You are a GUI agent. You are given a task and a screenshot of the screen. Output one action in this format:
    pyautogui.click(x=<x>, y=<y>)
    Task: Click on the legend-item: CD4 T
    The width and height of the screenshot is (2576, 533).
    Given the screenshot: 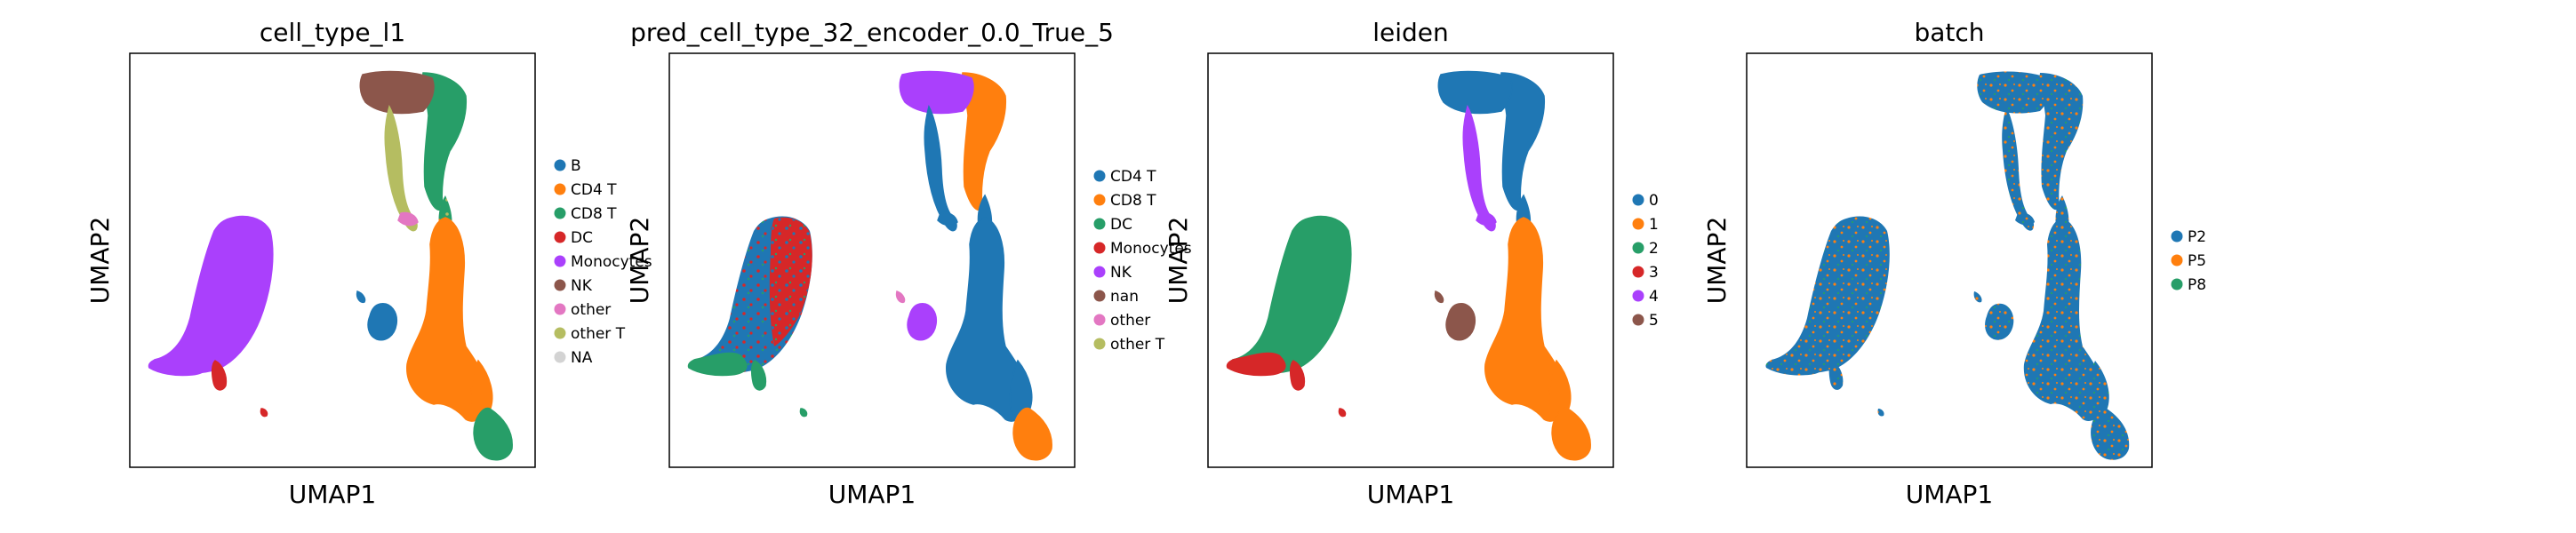 What is the action you would take?
    pyautogui.click(x=585, y=190)
    